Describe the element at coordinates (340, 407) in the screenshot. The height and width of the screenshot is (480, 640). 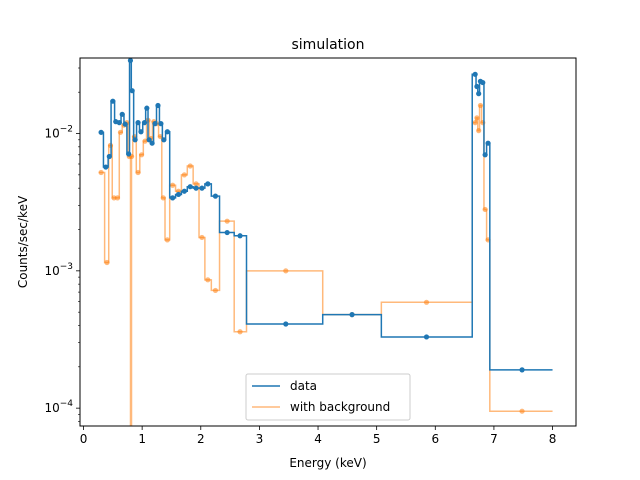
I see `legend-label-with-background: with background` at that location.